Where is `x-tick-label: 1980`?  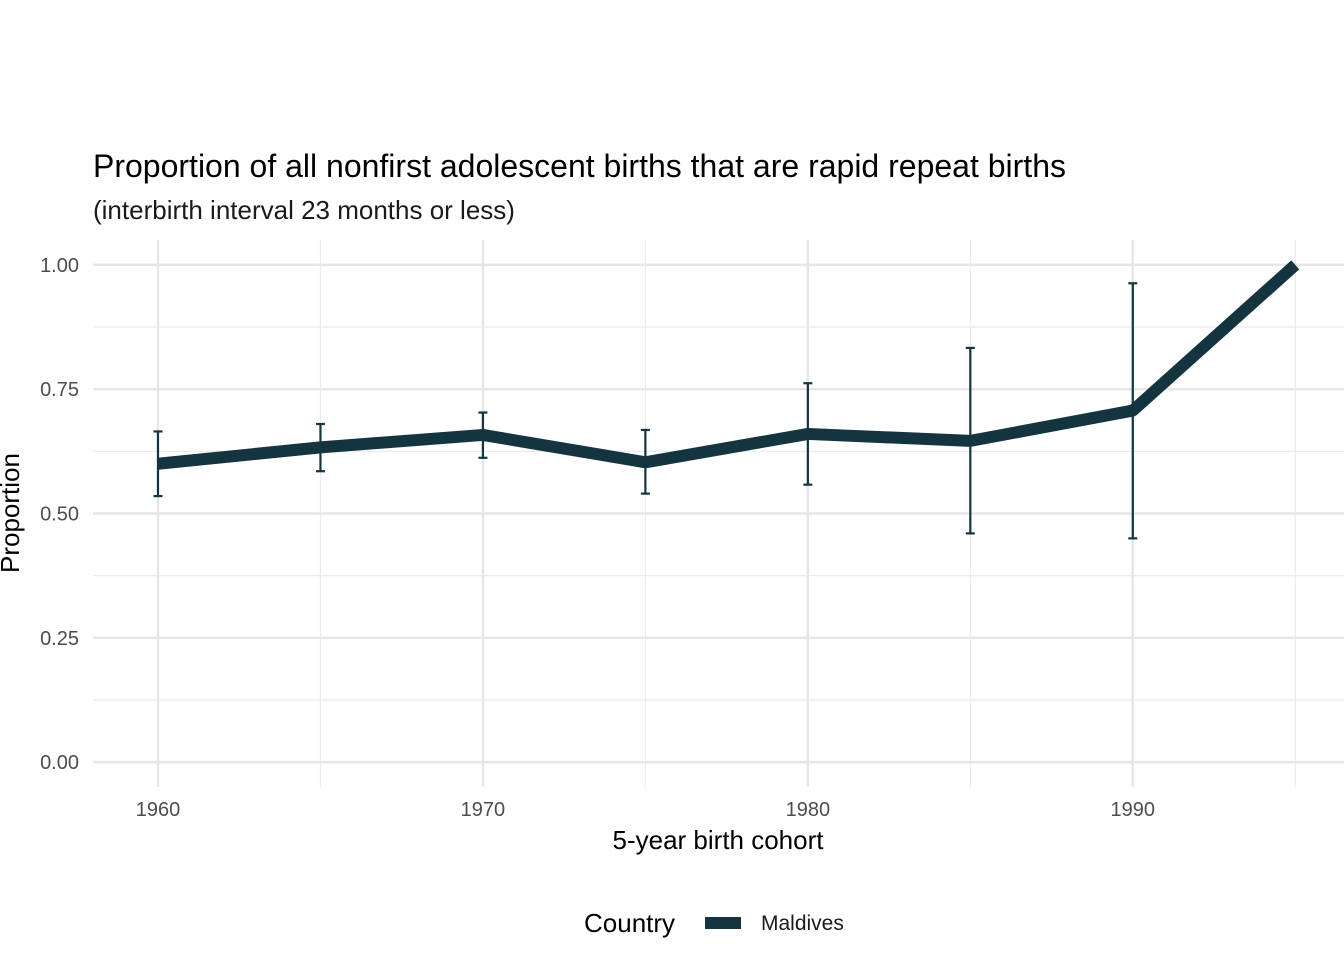
x-tick-label: 1980 is located at coordinates (808, 810).